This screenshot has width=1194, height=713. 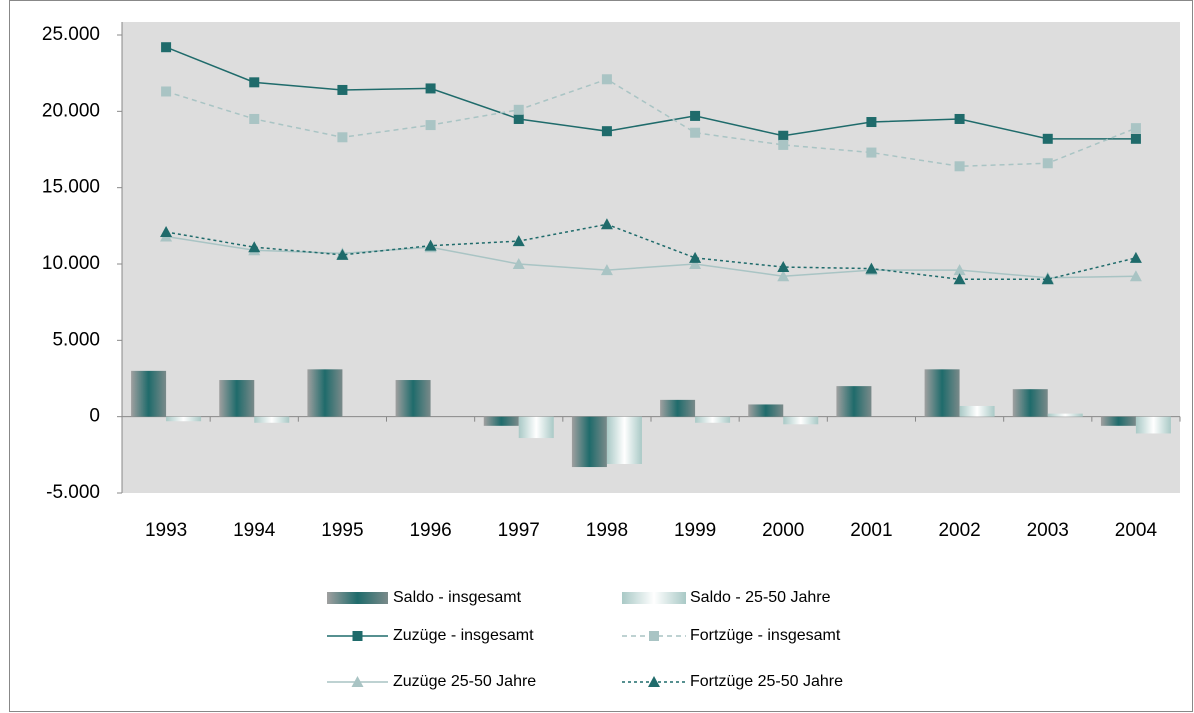 What do you see at coordinates (342, 530) in the screenshot?
I see `x-tick-label: 1995` at bounding box center [342, 530].